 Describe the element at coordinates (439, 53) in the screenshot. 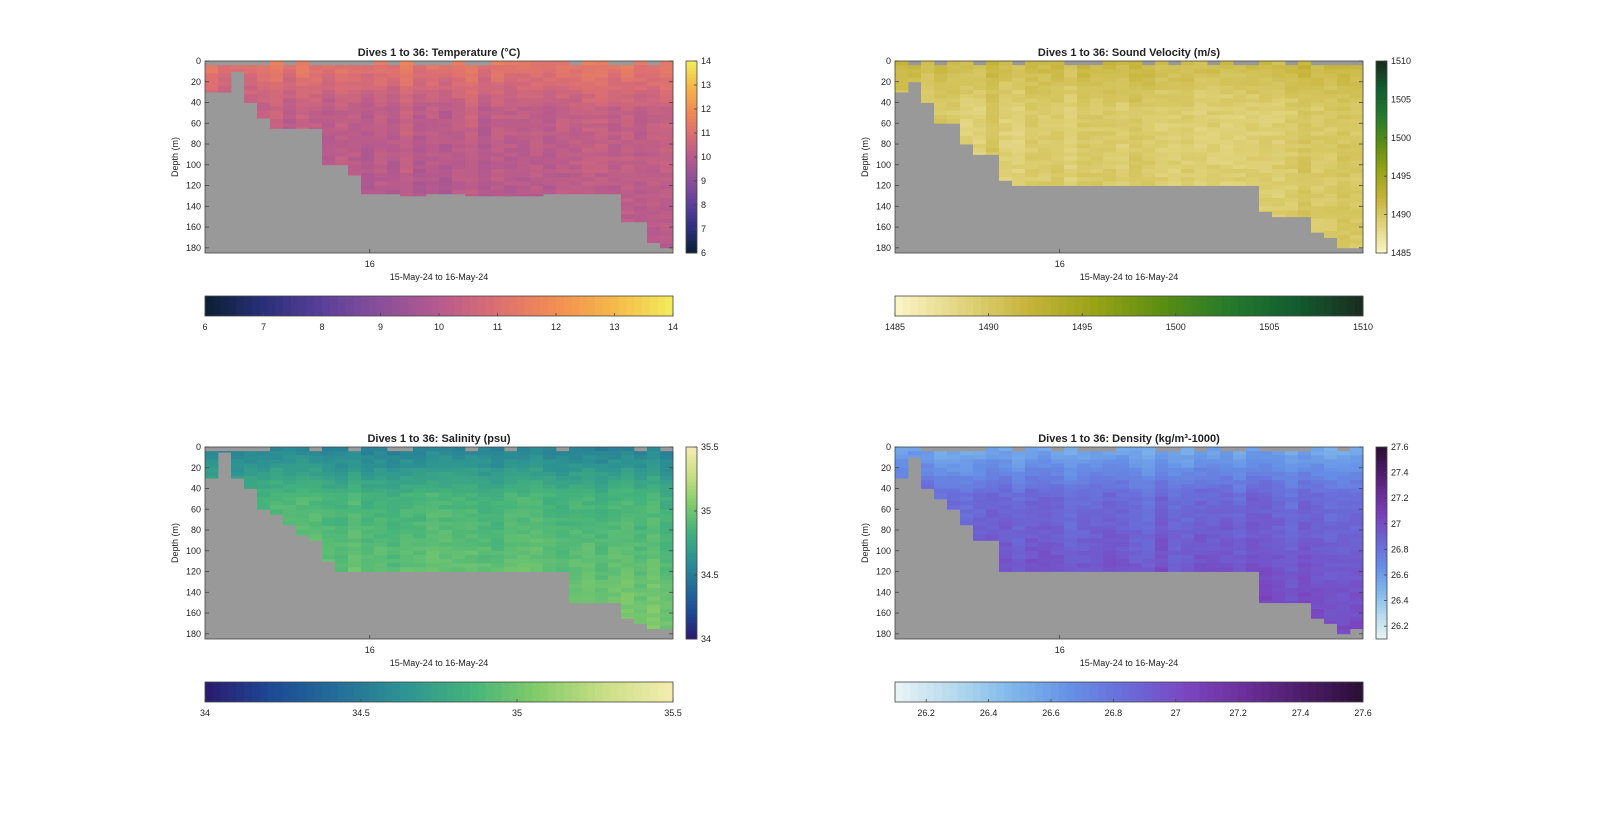

I see `chart-title: Dives 1 to 36: Temperature (°C)` at that location.